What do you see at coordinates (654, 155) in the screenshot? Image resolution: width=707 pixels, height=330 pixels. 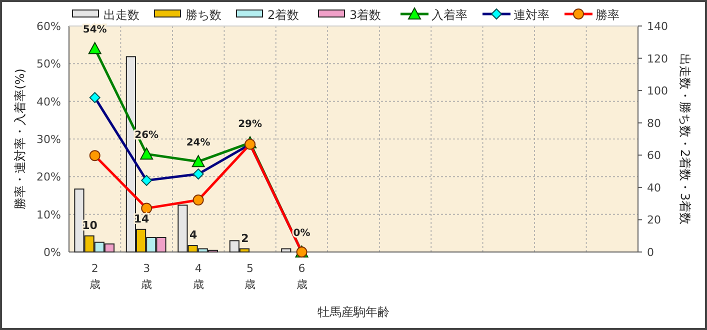 I see `y2-tick-label: 60` at bounding box center [654, 155].